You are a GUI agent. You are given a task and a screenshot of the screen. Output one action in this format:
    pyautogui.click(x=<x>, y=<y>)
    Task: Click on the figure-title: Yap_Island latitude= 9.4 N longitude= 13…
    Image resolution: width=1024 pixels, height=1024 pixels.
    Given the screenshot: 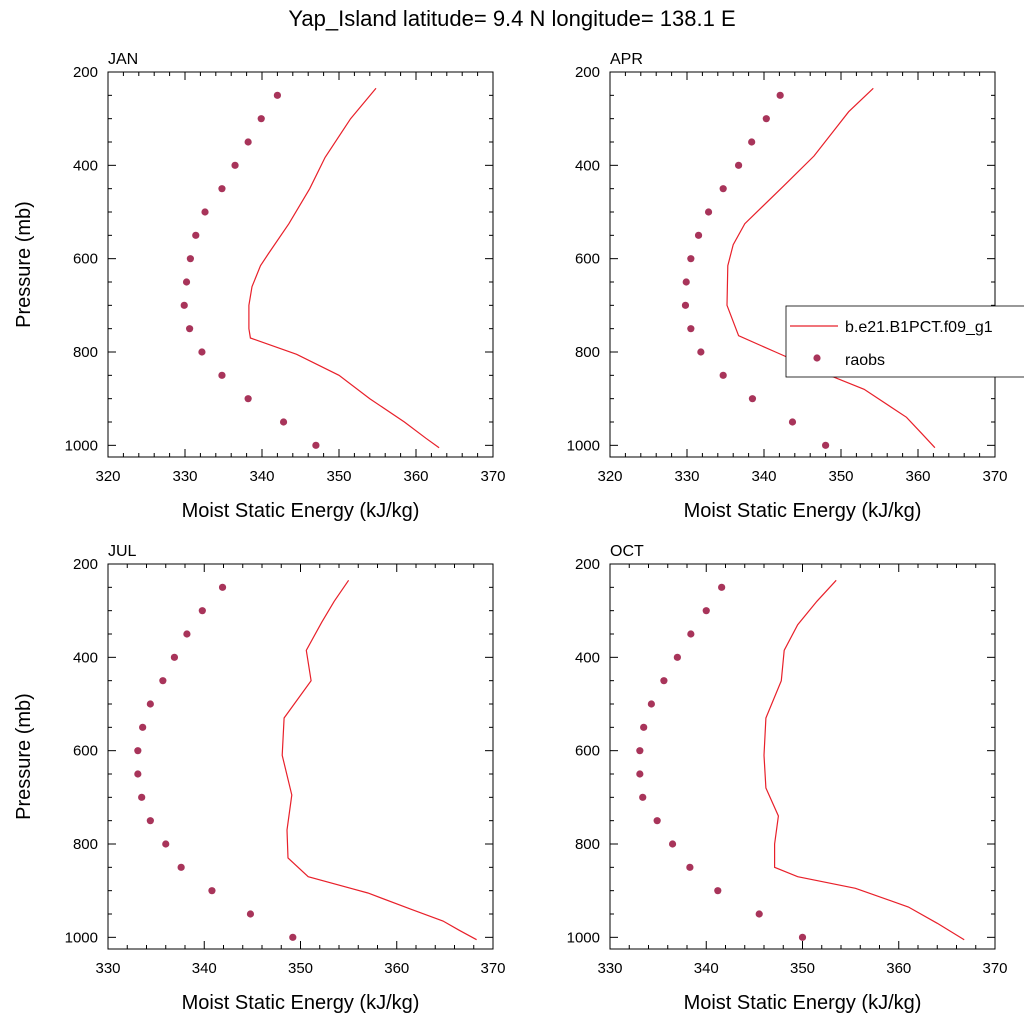 What is the action you would take?
    pyautogui.click(x=511, y=18)
    